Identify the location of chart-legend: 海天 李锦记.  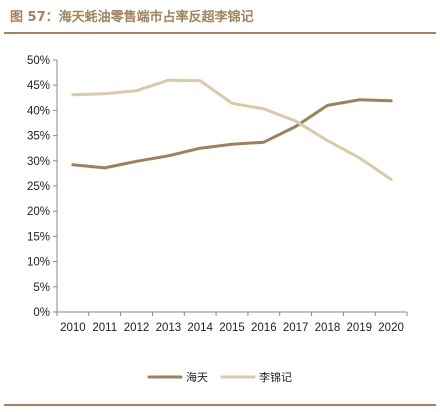
(219, 377).